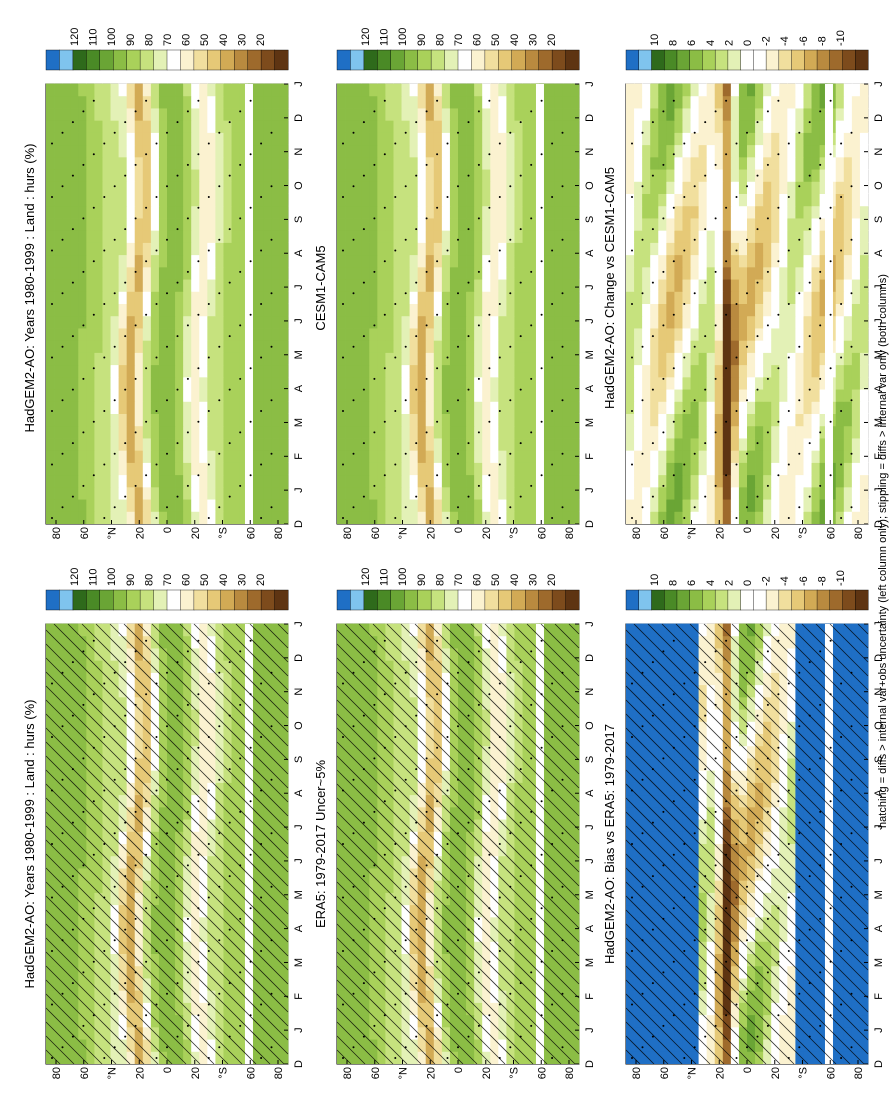  I want to click on month-tick-label: S, so click(299, 759).